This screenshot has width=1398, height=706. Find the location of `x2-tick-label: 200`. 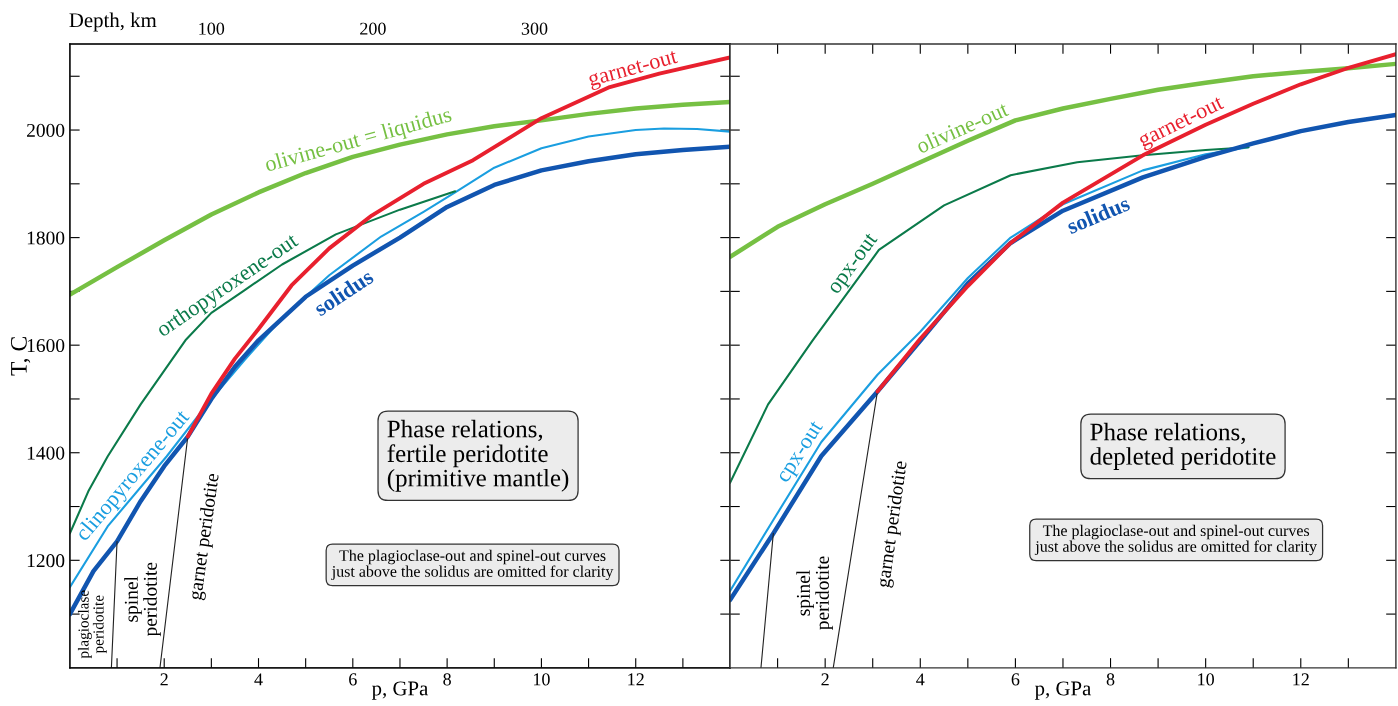

x2-tick-label: 200 is located at coordinates (373, 28).